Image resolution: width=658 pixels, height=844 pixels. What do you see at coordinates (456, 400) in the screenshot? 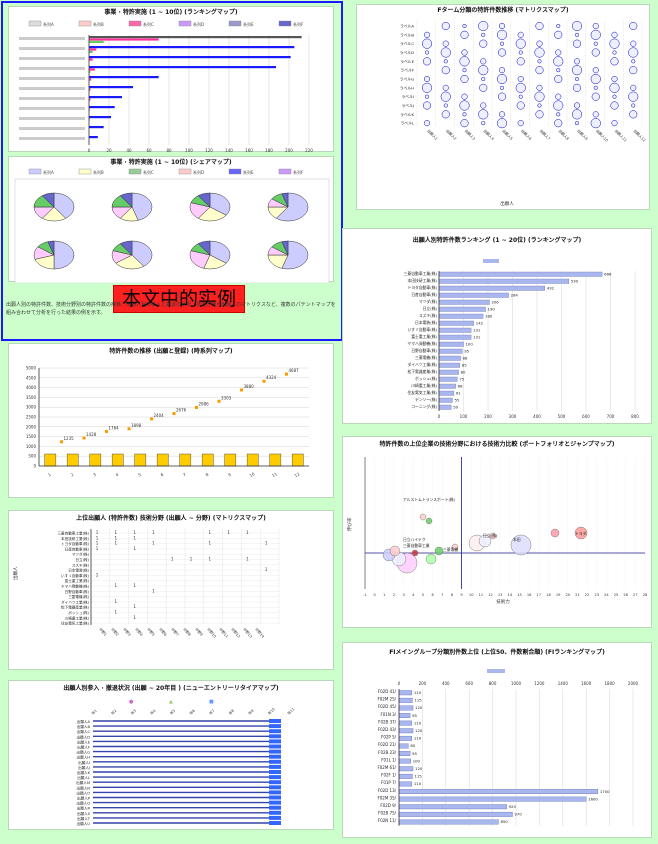
I see `data-label: 55` at bounding box center [456, 400].